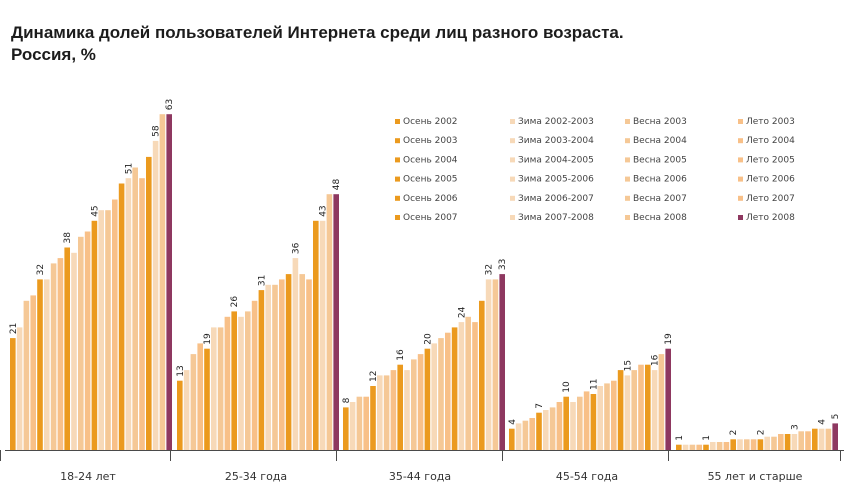 This screenshot has width=844, height=493. What do you see at coordinates (256, 476) in the screenshot?
I see `category-label: 25-34 года` at bounding box center [256, 476].